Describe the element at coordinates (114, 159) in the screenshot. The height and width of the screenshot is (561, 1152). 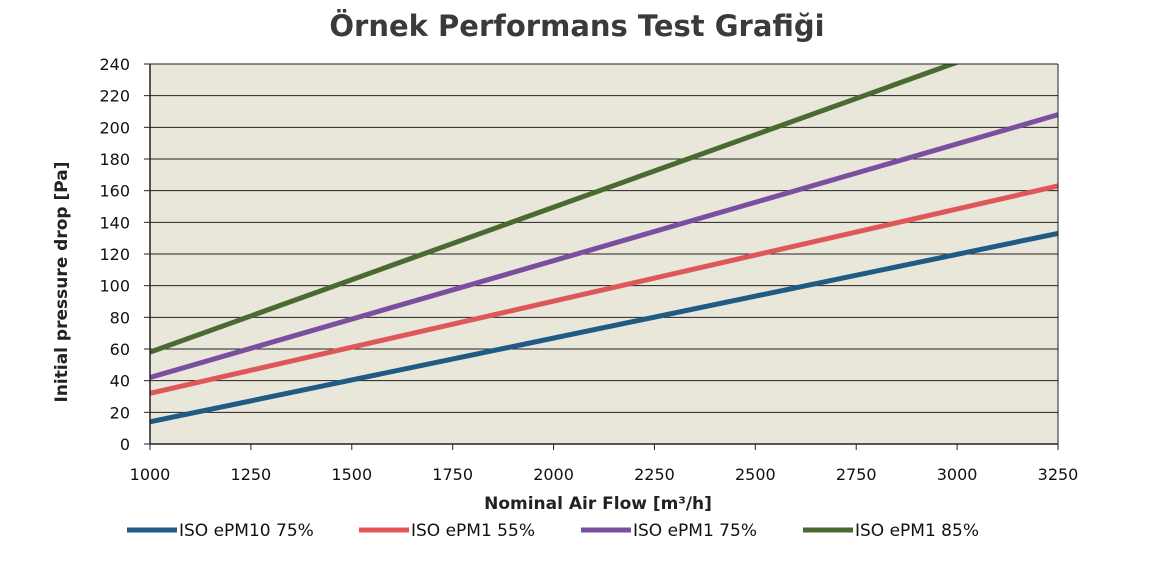
I see `y-tick-label: 180` at that location.